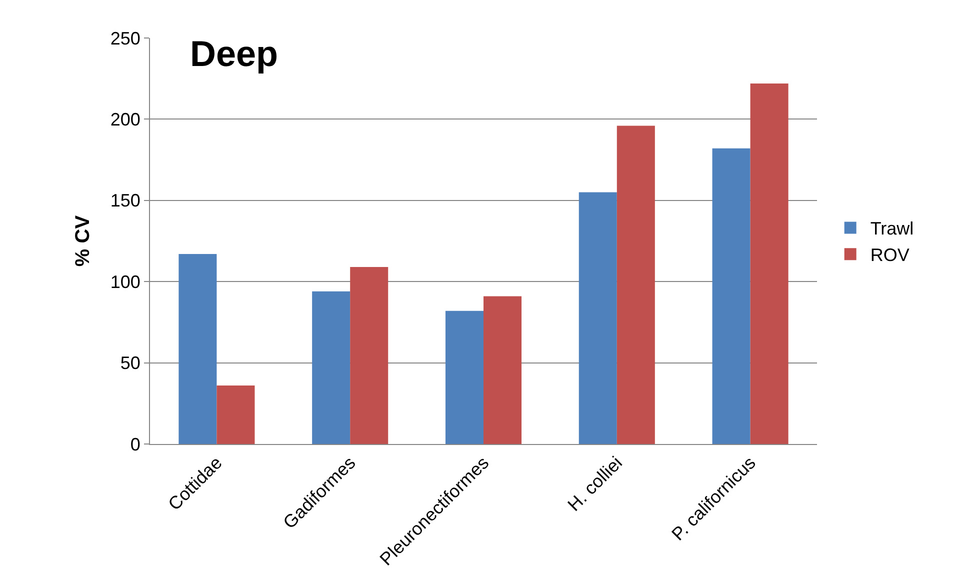 This screenshot has width=957, height=581. What do you see at coordinates (125, 200) in the screenshot?
I see `y-tick-label: 150` at bounding box center [125, 200].